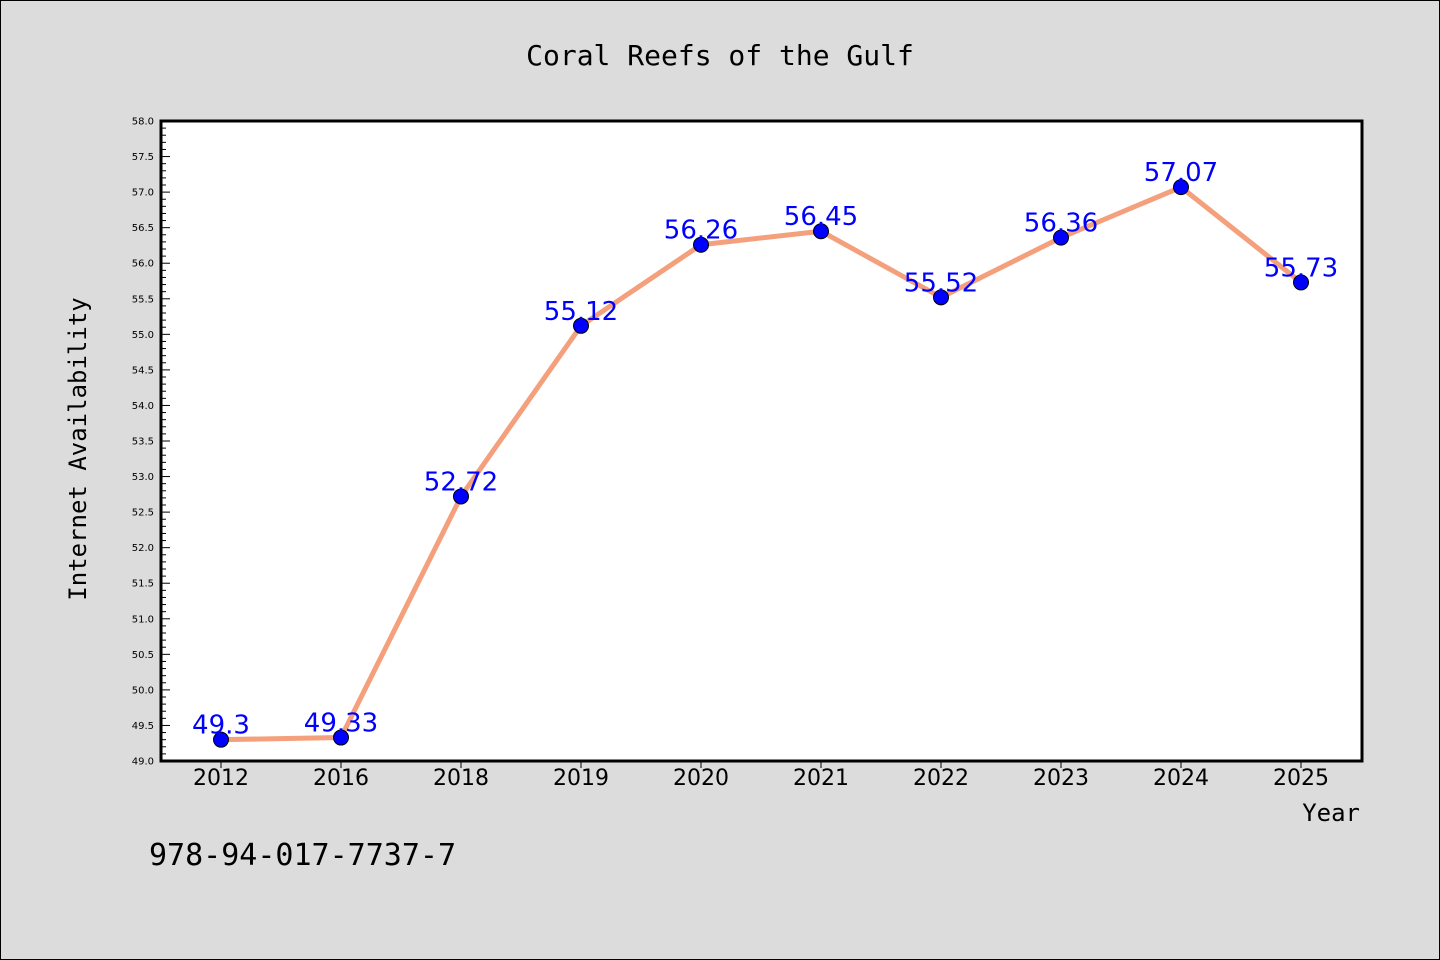  What do you see at coordinates (143, 228) in the screenshot?
I see `y-tick-label: 56.5` at bounding box center [143, 228].